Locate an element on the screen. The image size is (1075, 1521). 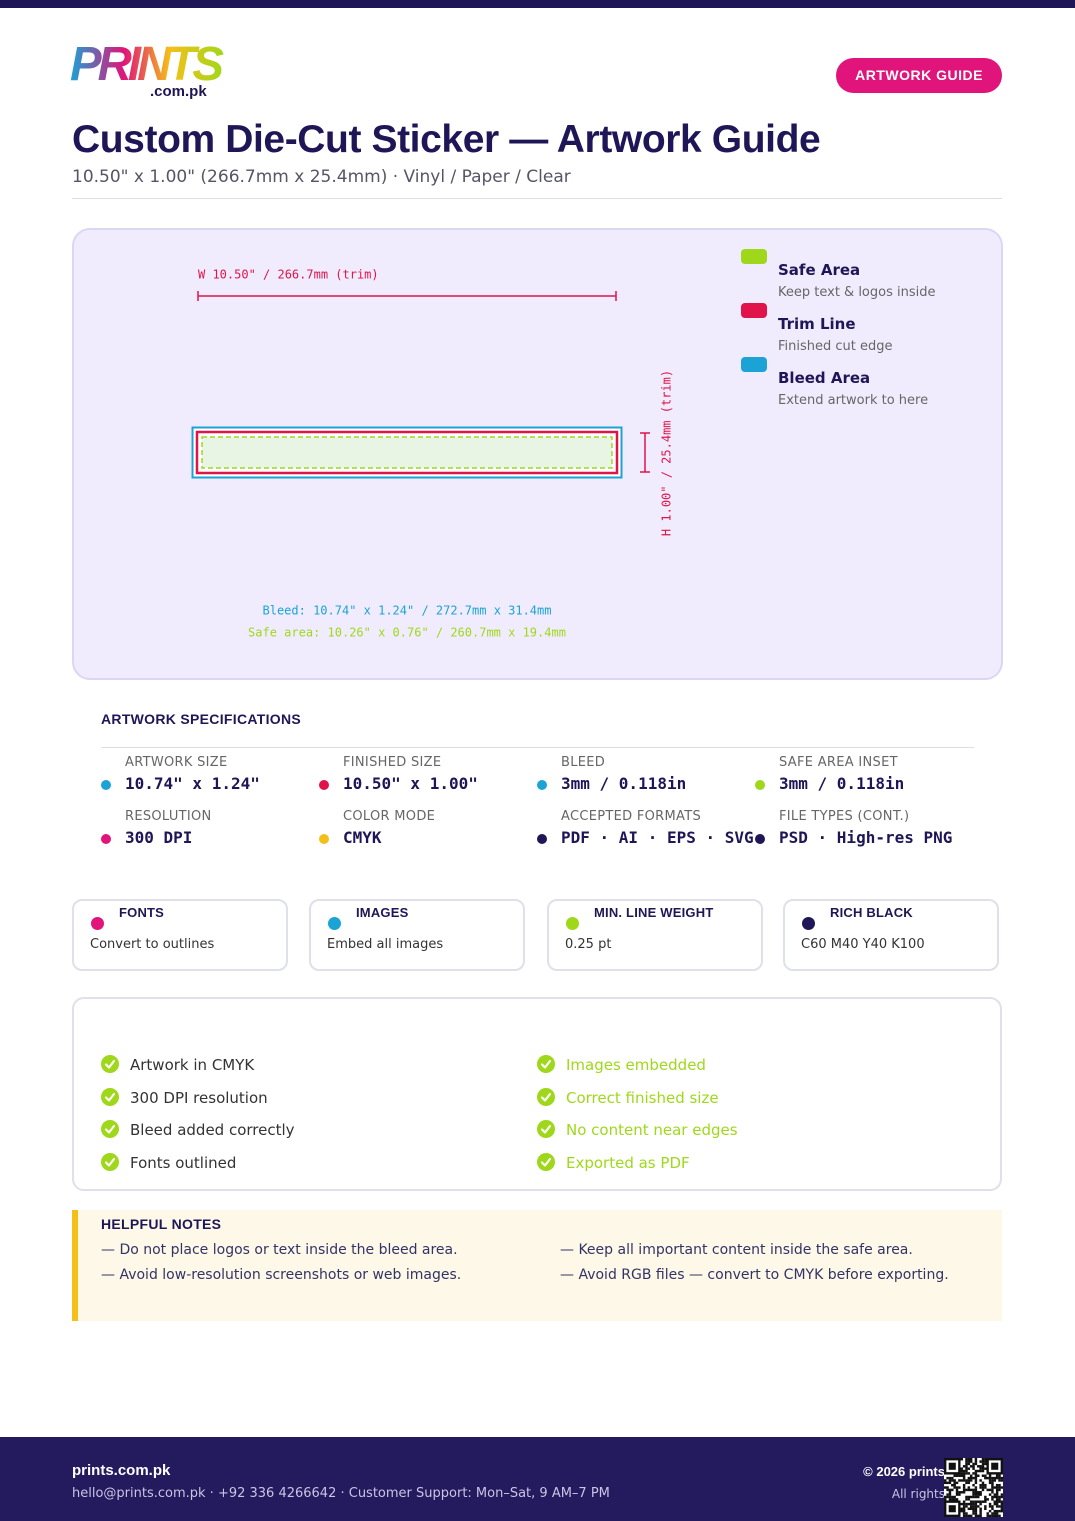
legend-title: Safe Area is located at coordinates (819, 270).